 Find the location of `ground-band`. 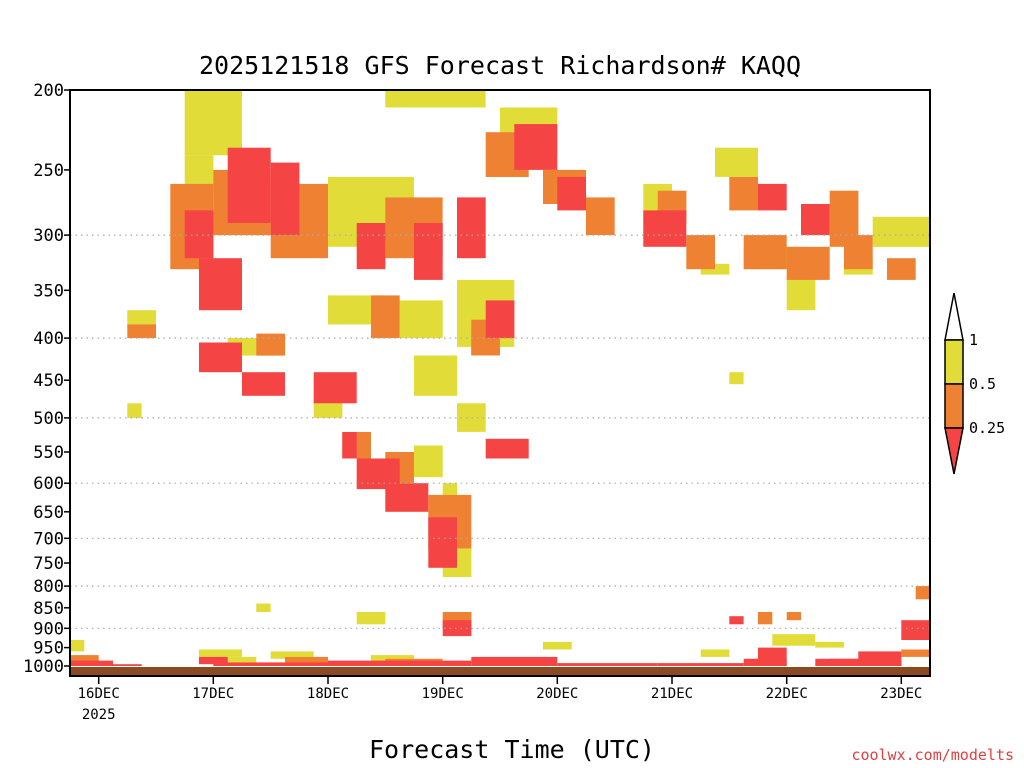

ground-band is located at coordinates (500, 671).